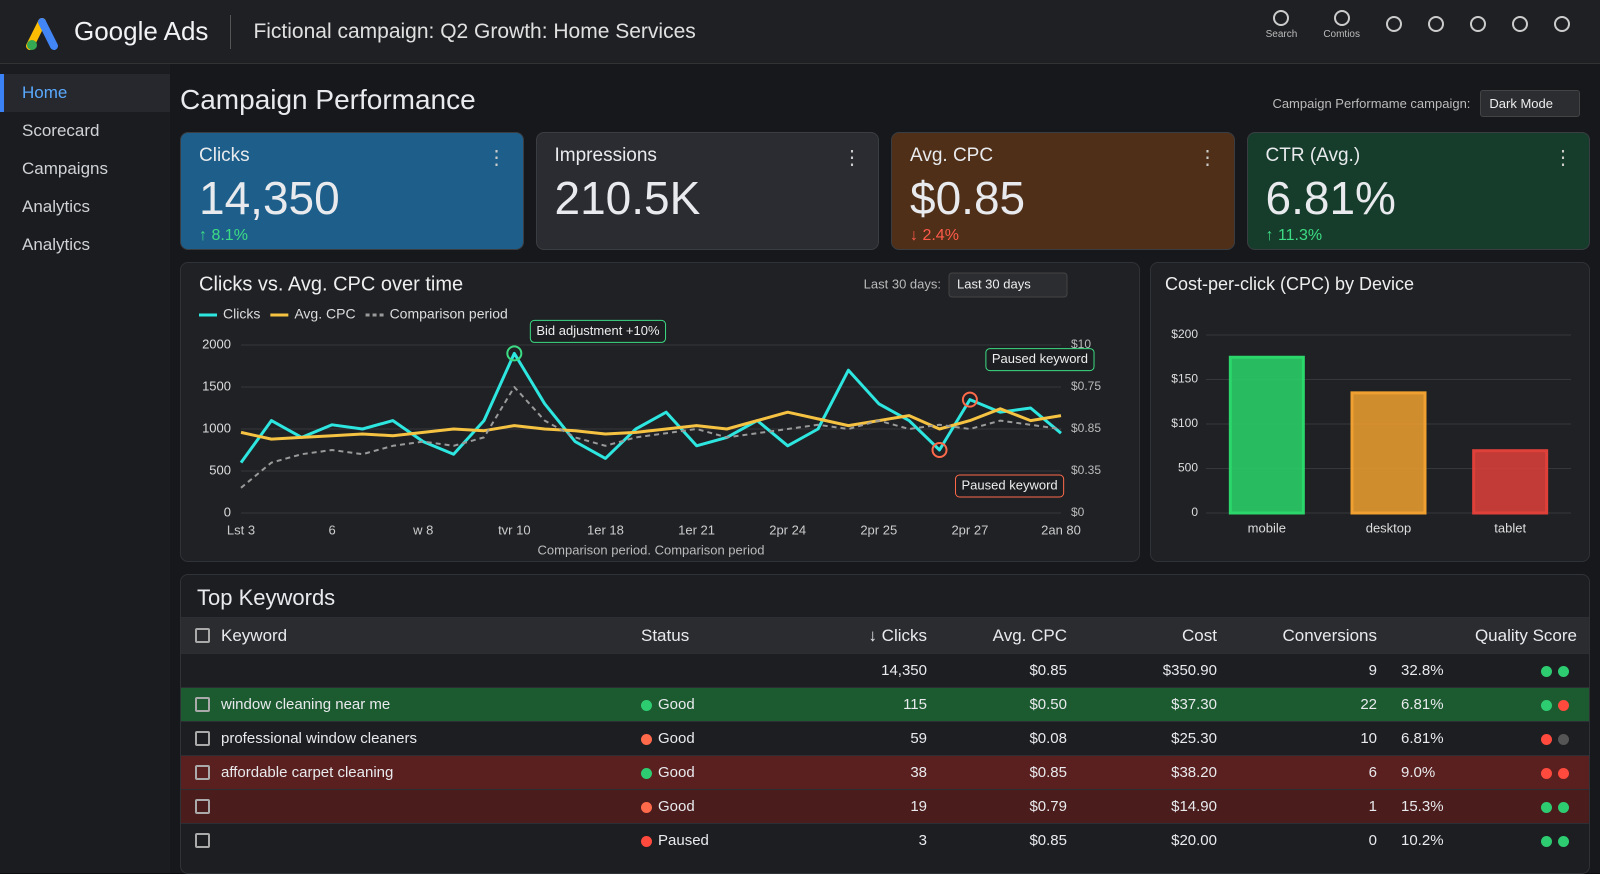  I want to click on kpi-value: 210.5K, so click(627, 198).